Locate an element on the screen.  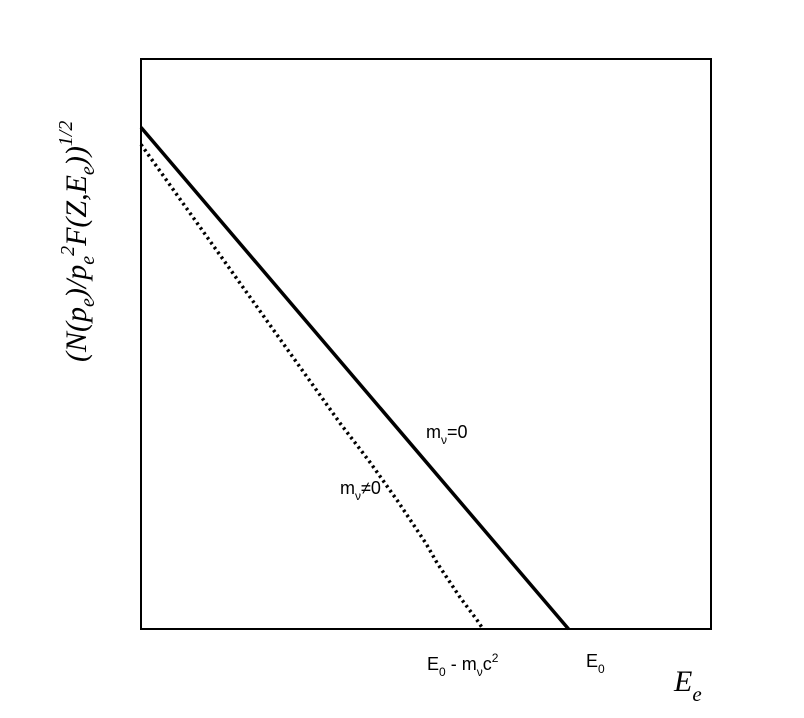
y-label-part-3: F(Z,E is located at coordinates (76, 211).